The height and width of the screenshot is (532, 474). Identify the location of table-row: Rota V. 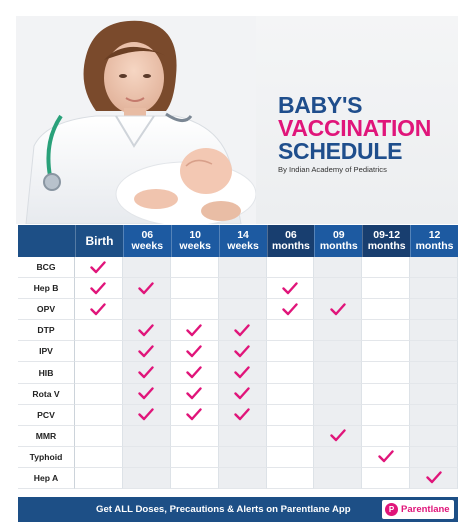
(238, 394).